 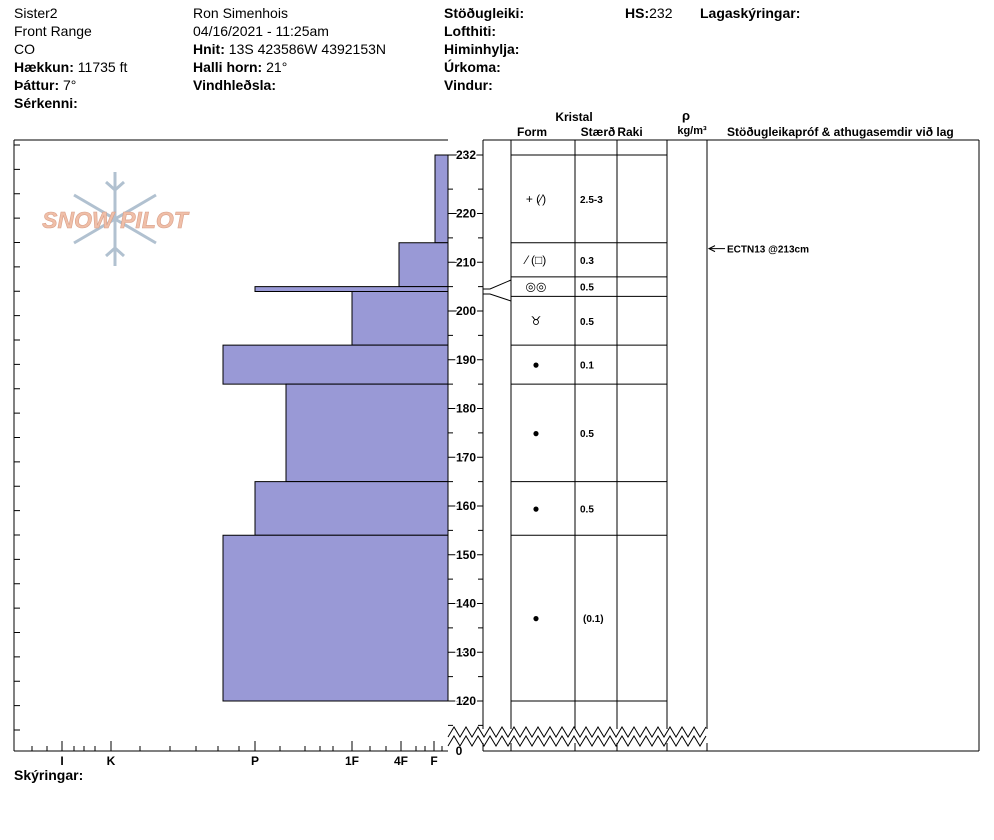 What do you see at coordinates (209, 49) in the screenshot?
I see `coords-label: Hnit:` at bounding box center [209, 49].